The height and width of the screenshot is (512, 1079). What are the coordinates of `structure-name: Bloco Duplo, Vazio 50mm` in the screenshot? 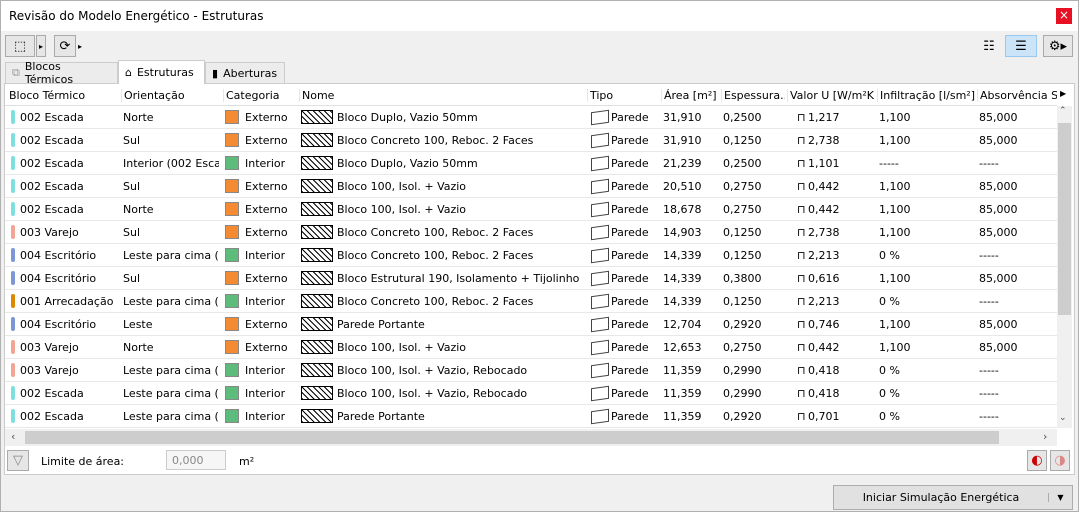 It's located at (407, 163).